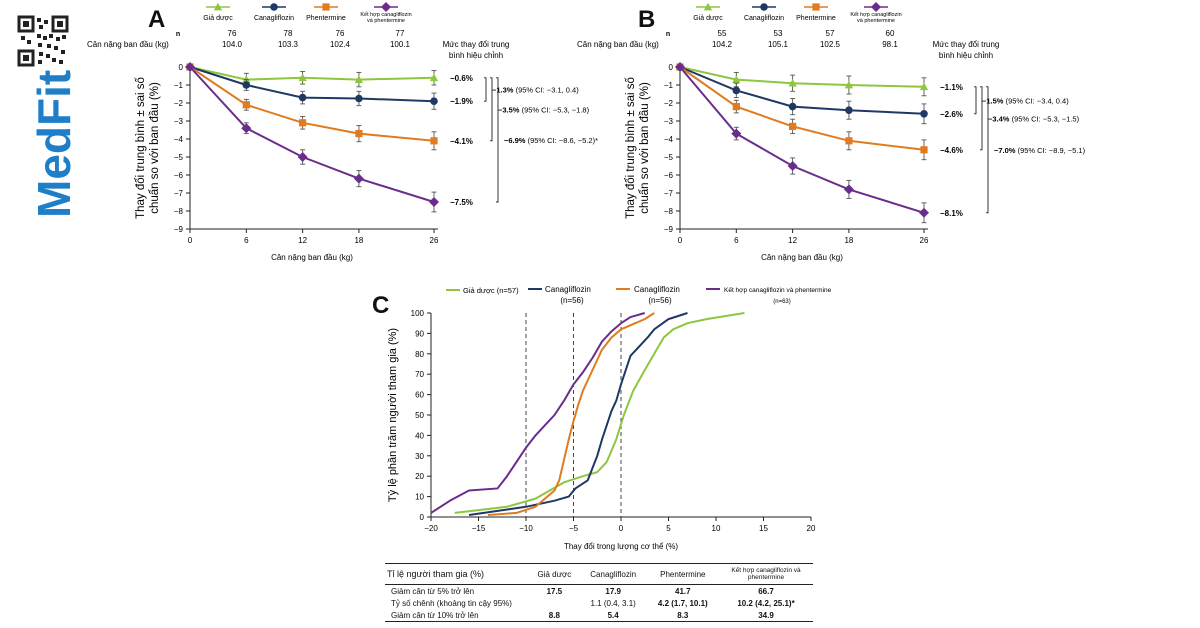 The image size is (1200, 628). Describe the element at coordinates (503, 90) in the screenshot. I see `difference-value: −1.3%` at that location.